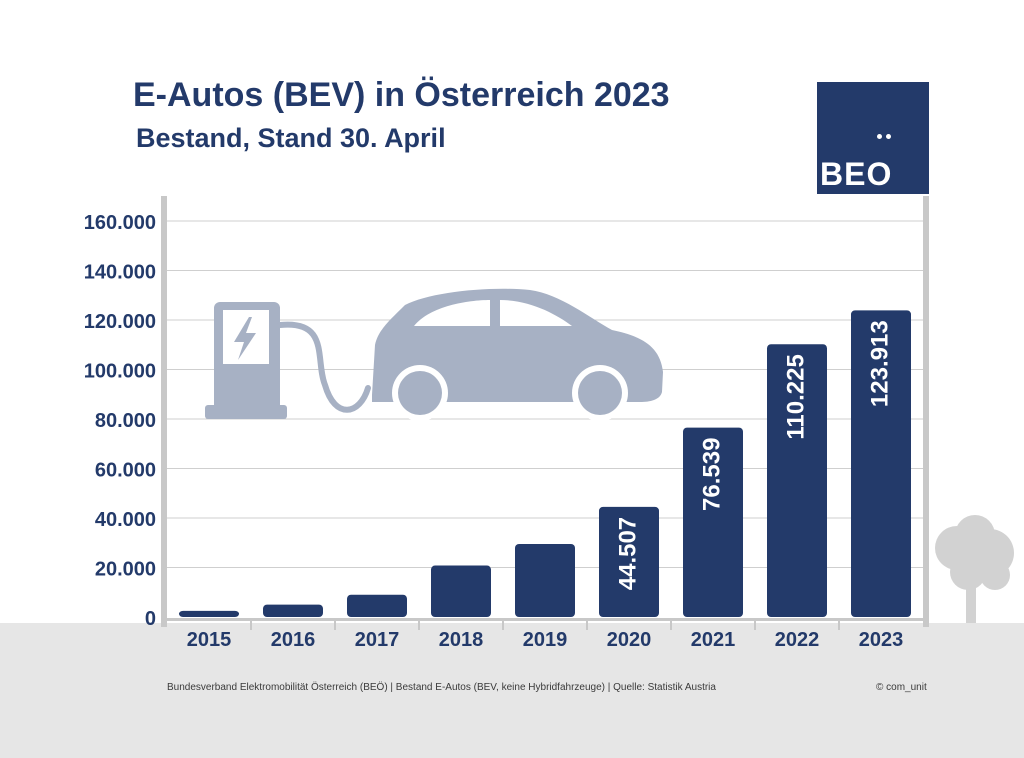  I want to click on chart-subtitle: Bestand, Stand 30. April, so click(291, 138).